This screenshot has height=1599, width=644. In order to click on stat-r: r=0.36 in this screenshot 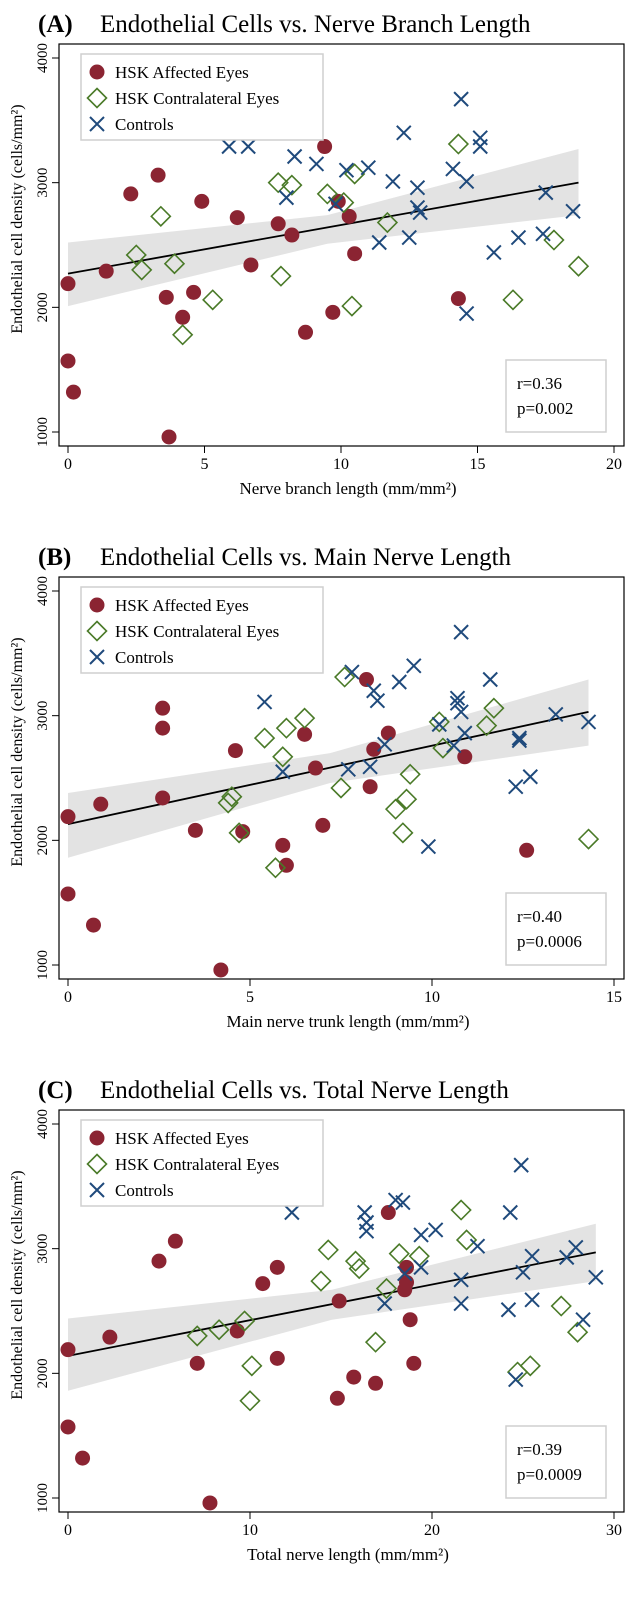, I will do `click(539, 383)`.